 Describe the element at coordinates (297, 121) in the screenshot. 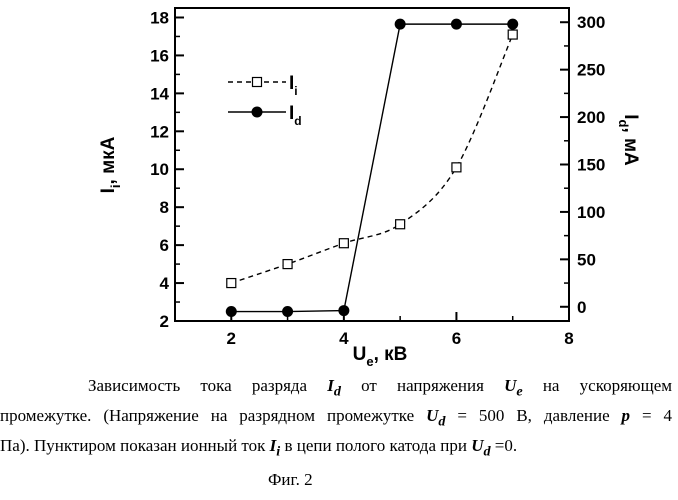

I see `legend-label-subscript: d` at that location.